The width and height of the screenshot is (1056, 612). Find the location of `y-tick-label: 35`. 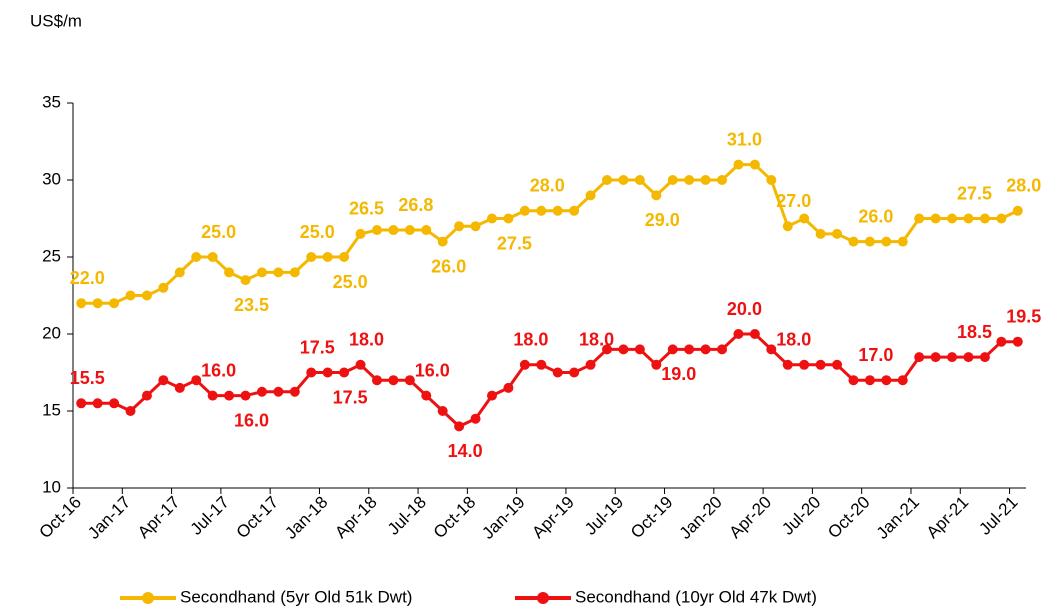

y-tick-label: 35 is located at coordinates (51, 101).